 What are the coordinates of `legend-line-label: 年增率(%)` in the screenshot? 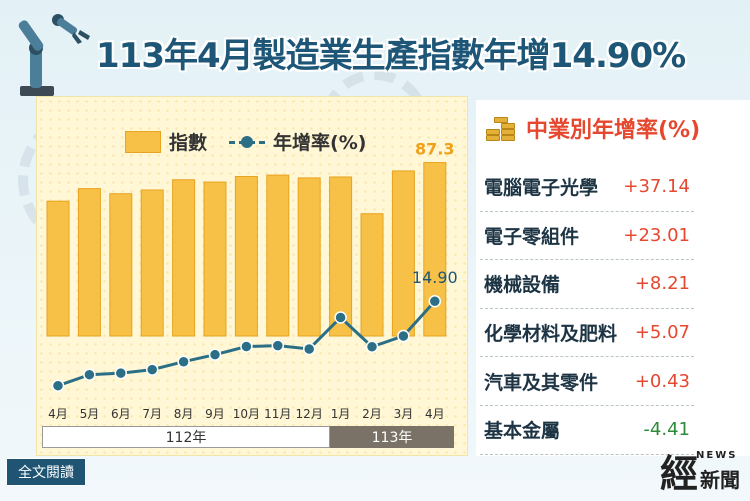 It's located at (320, 143).